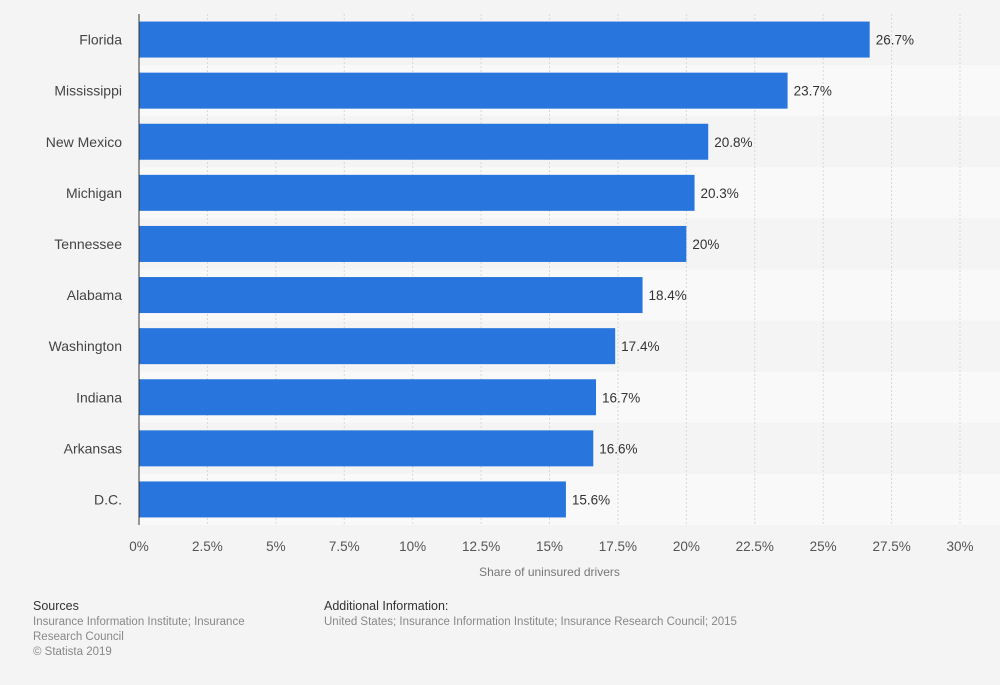  I want to click on data-label: 20.3%, so click(720, 193).